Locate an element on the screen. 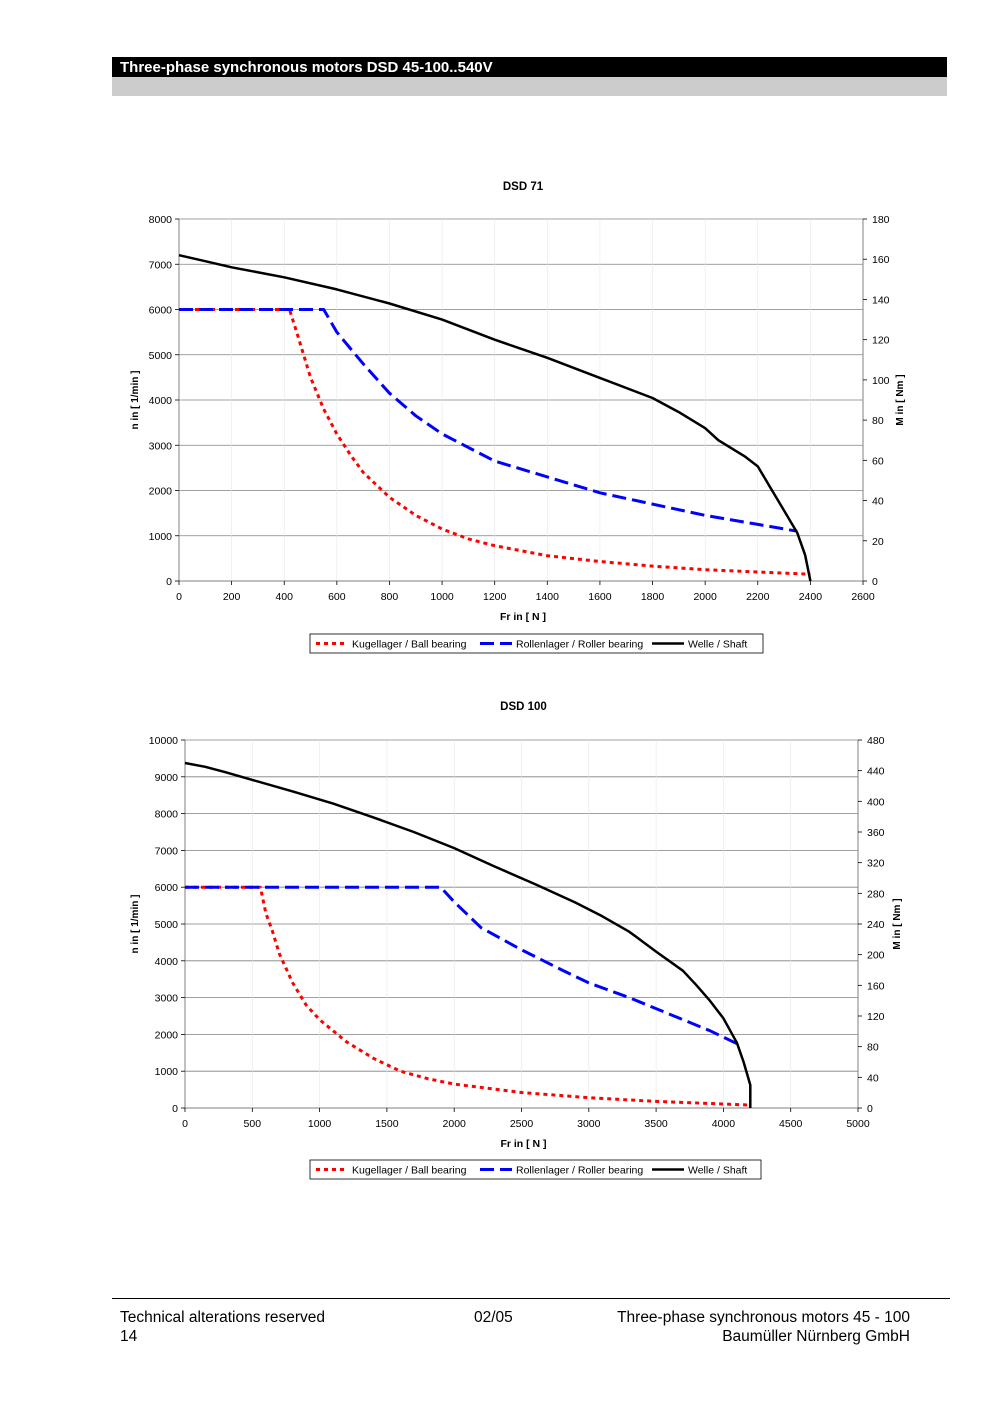  footer-left-line1: Technical alterations reserved is located at coordinates (223, 1317).